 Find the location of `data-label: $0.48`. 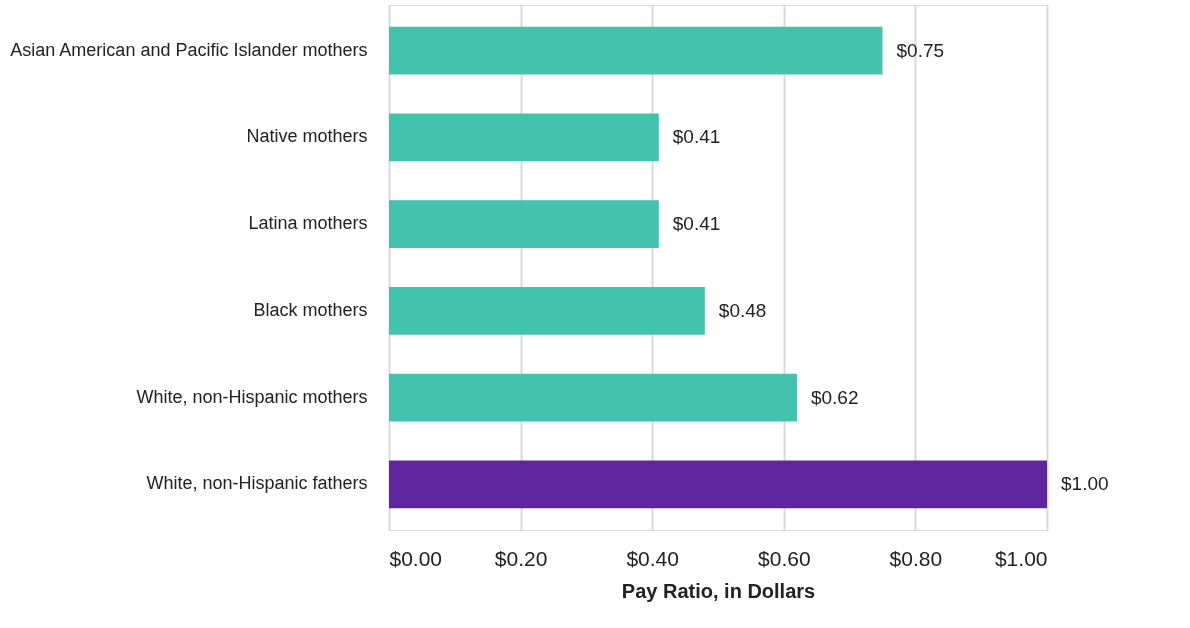

data-label: $0.48 is located at coordinates (742, 310).